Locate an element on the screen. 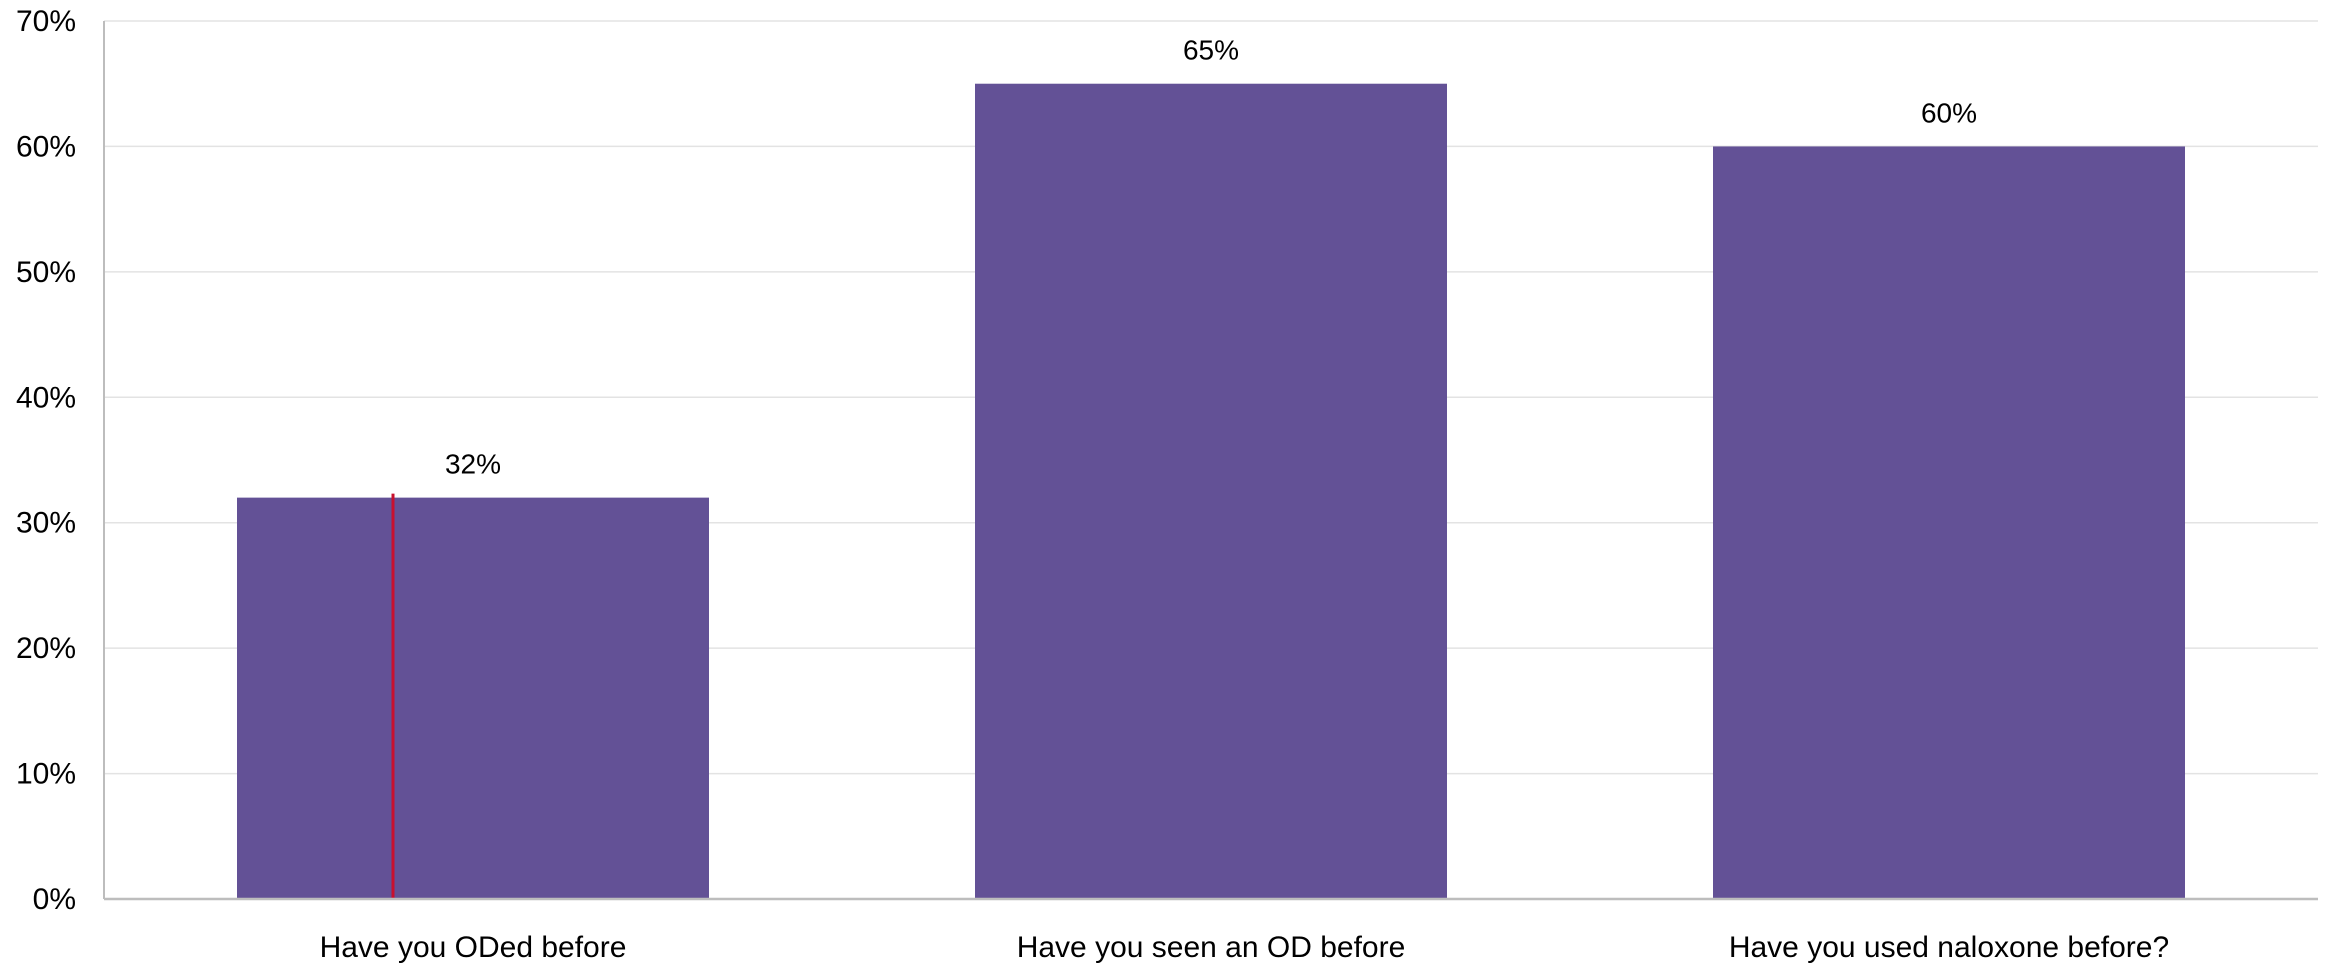  category-label: Have you used naloxone before? is located at coordinates (1949, 947).